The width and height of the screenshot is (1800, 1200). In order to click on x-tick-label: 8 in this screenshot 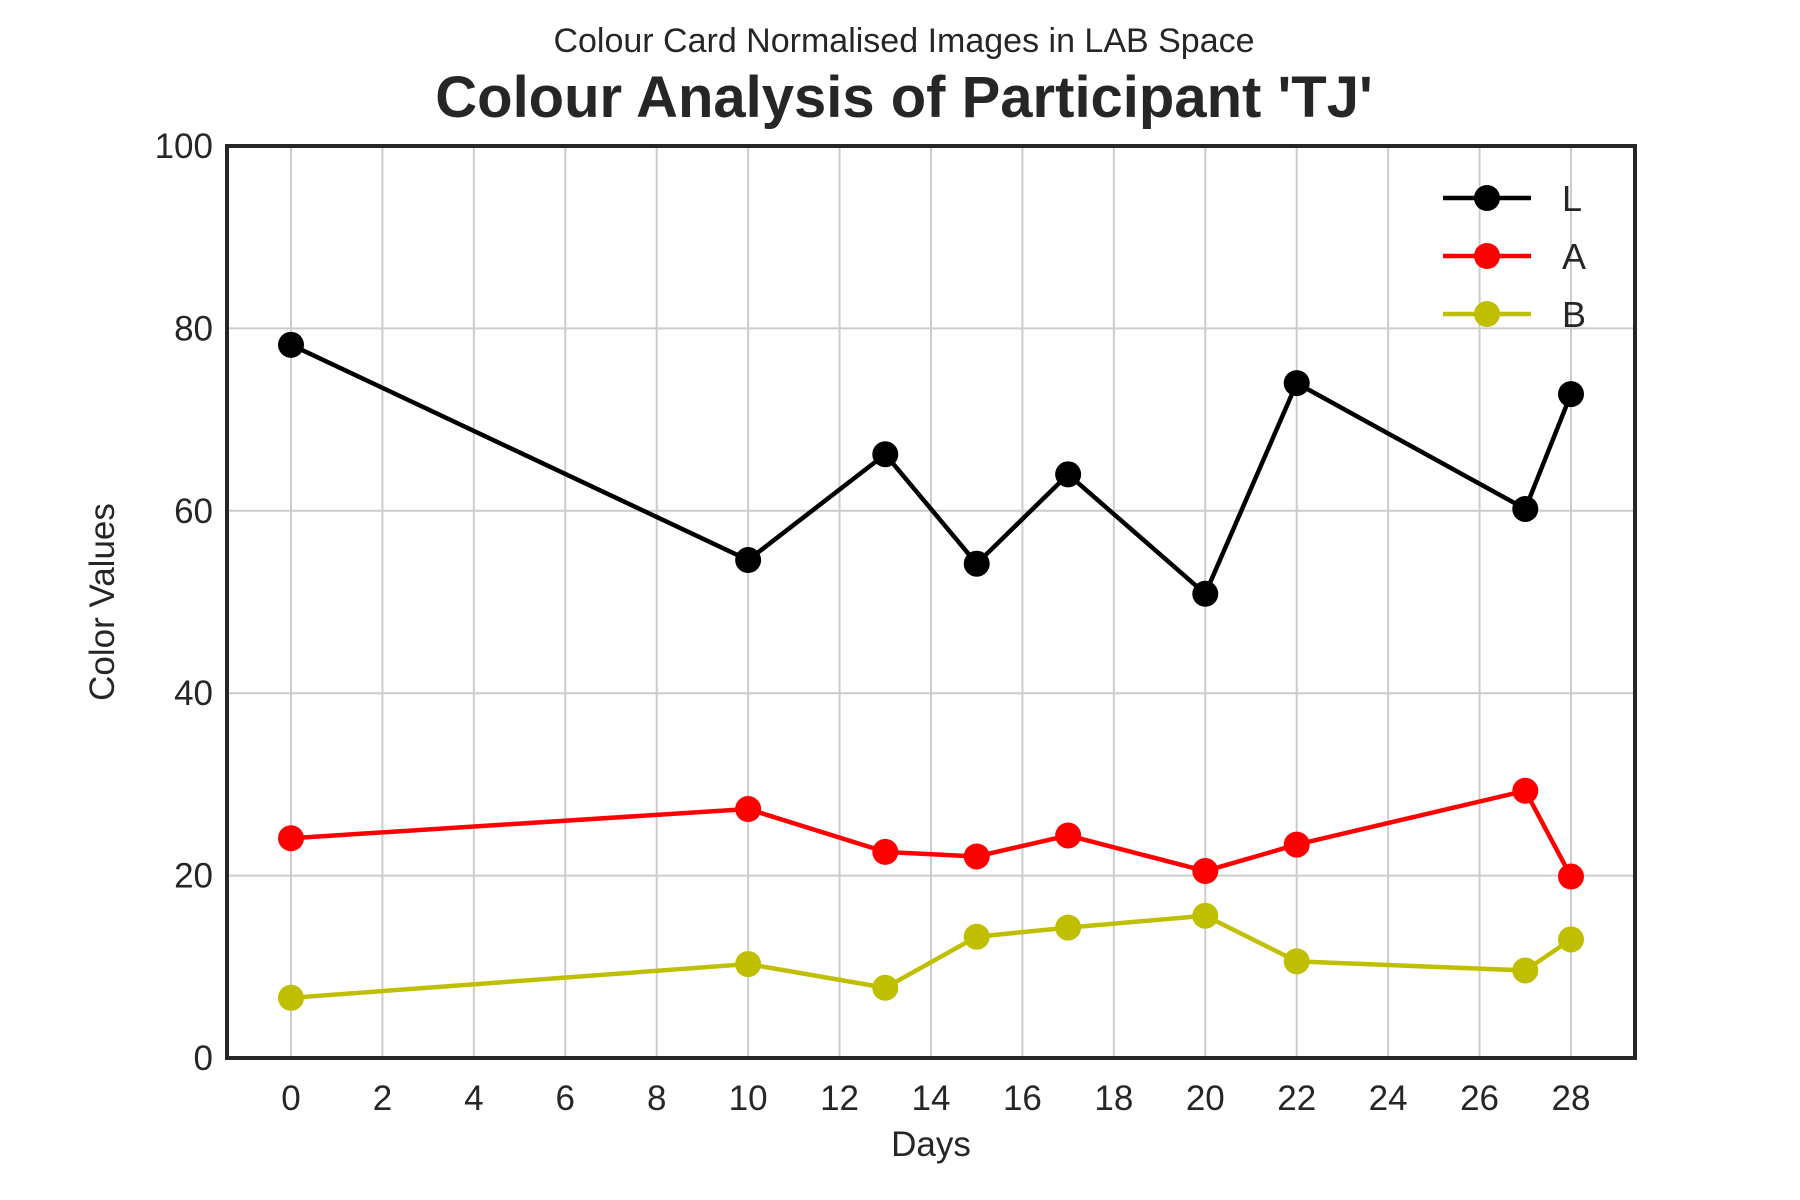, I will do `click(656, 1098)`.